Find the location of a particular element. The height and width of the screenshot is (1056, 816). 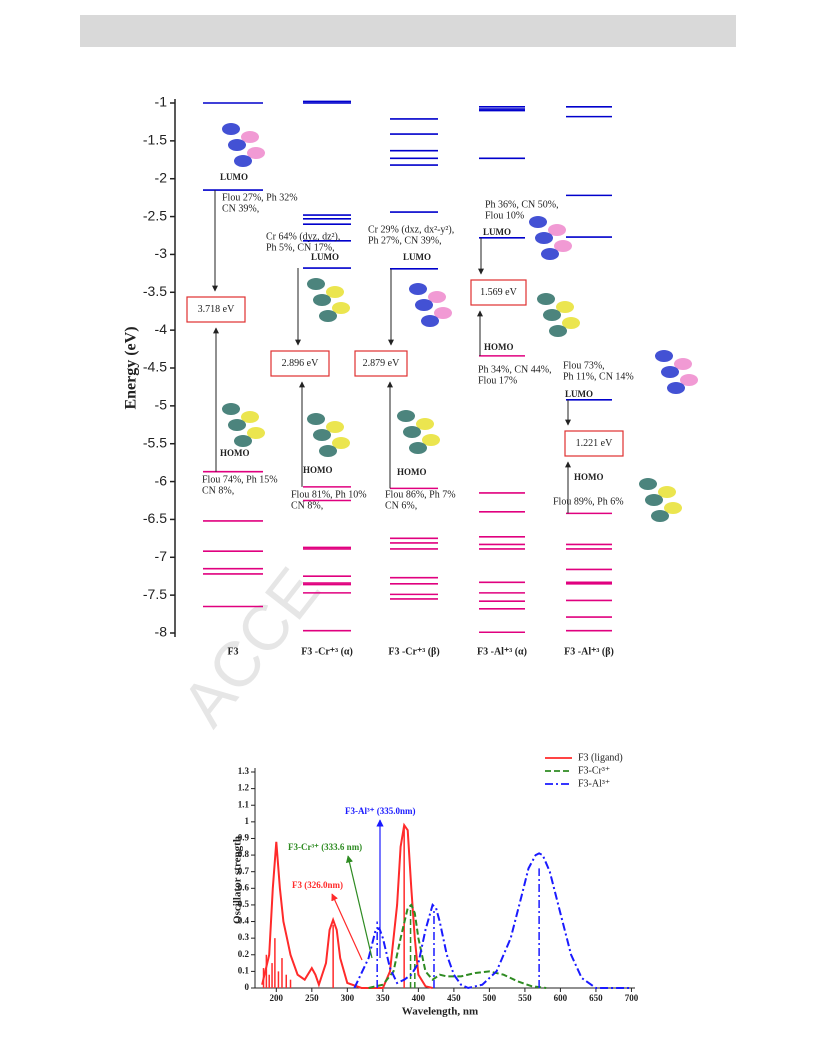

y-tick-label: 0.5 is located at coordinates (244, 904).